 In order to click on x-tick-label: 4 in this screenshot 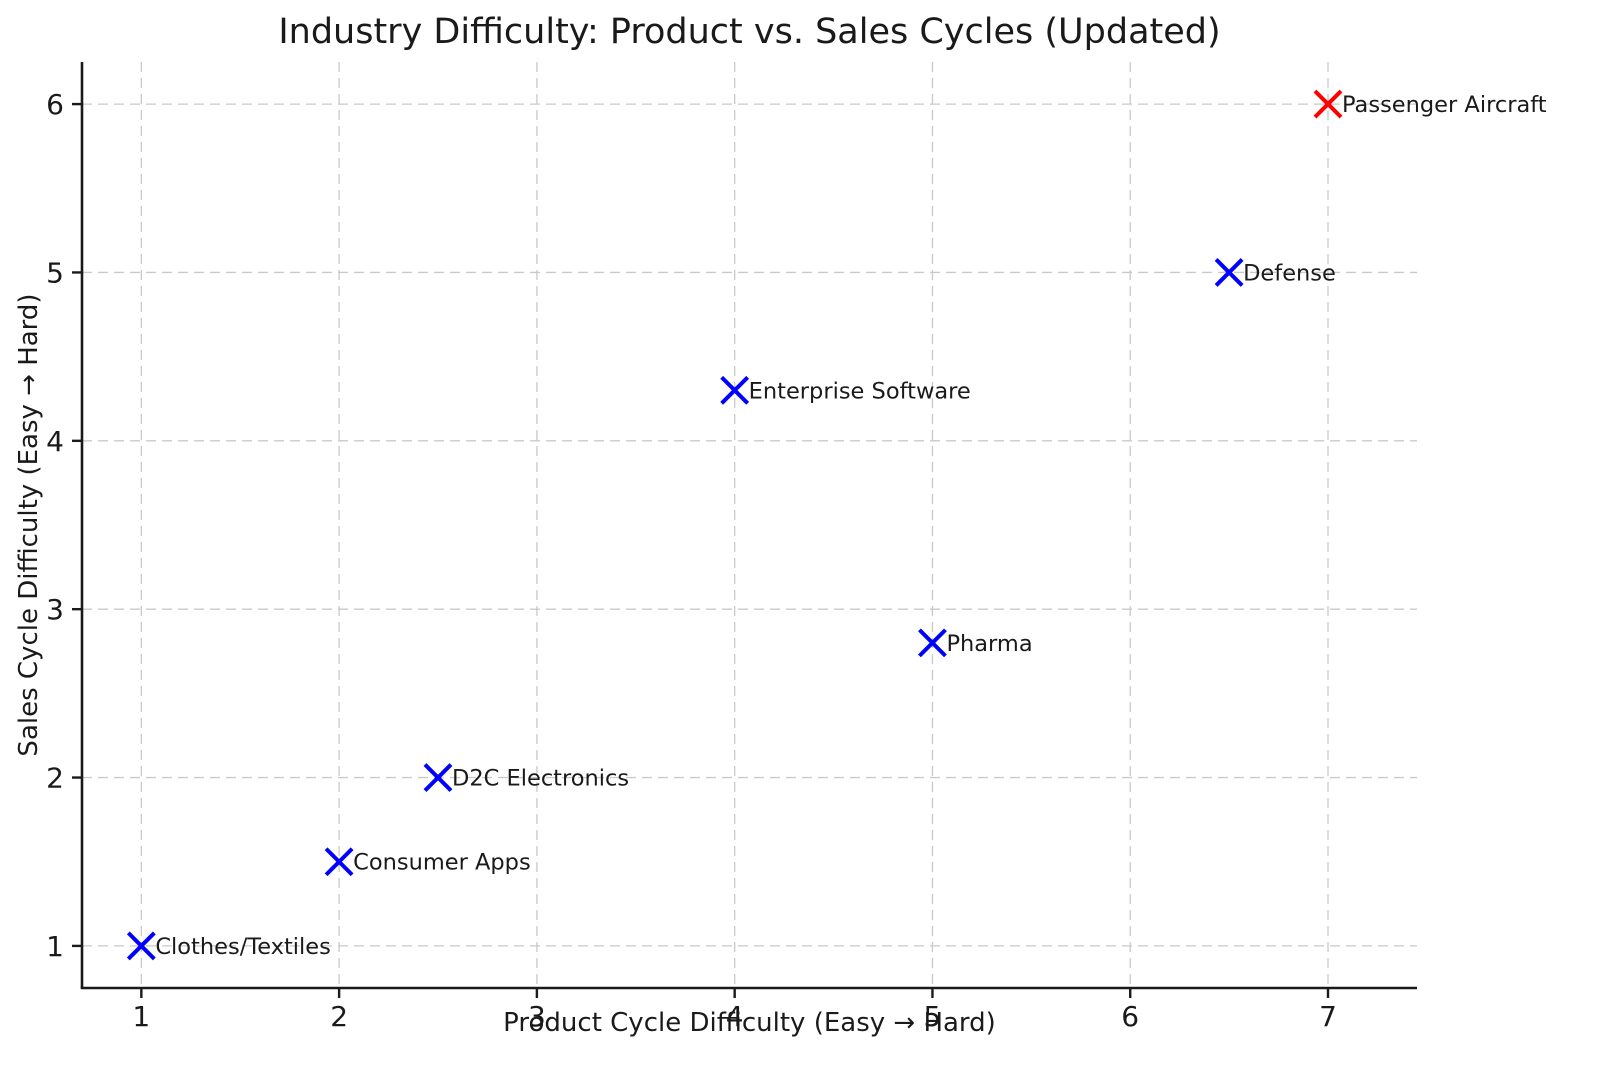, I will do `click(735, 1016)`.